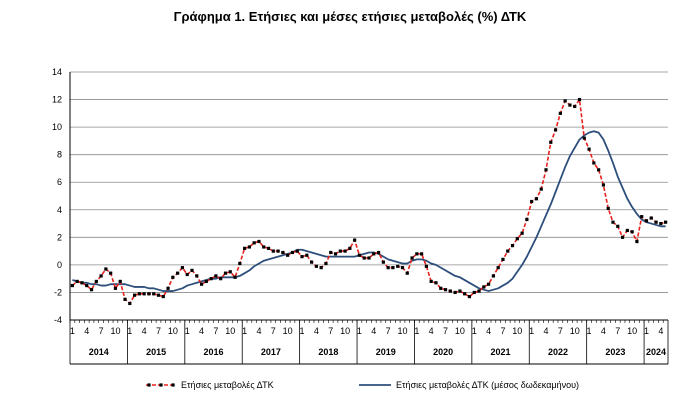 The image size is (700, 414). What do you see at coordinates (214, 352) in the screenshot?
I see `x-year-label: 2016` at bounding box center [214, 352].